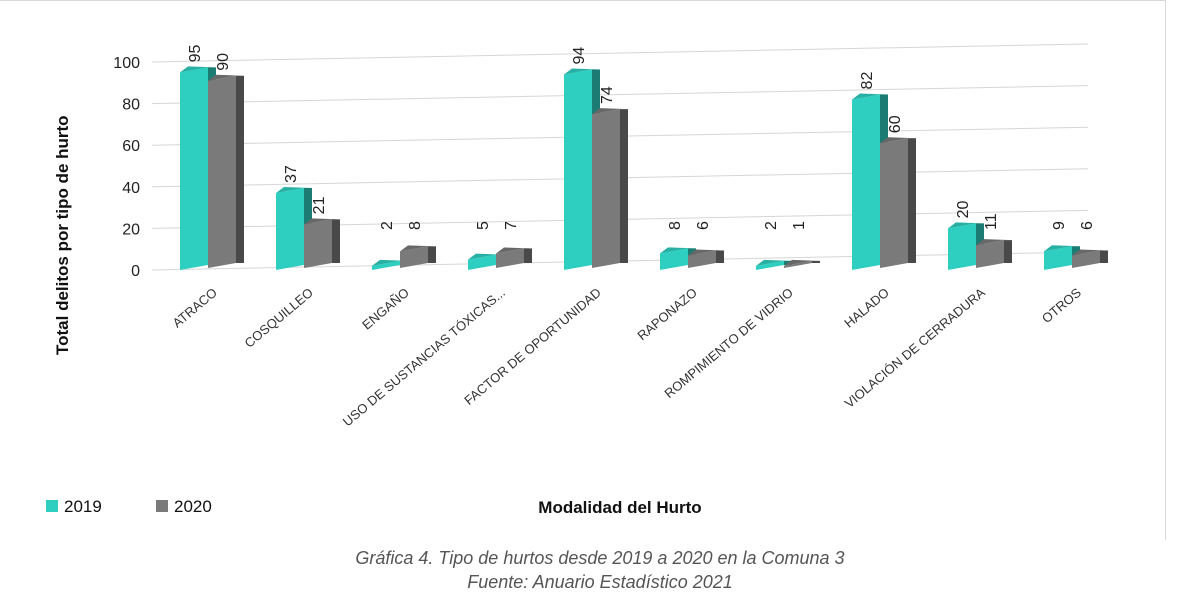 The height and width of the screenshot is (600, 1200). Describe the element at coordinates (223, 62) in the screenshot. I see `data-label-2020-0: 90` at that location.